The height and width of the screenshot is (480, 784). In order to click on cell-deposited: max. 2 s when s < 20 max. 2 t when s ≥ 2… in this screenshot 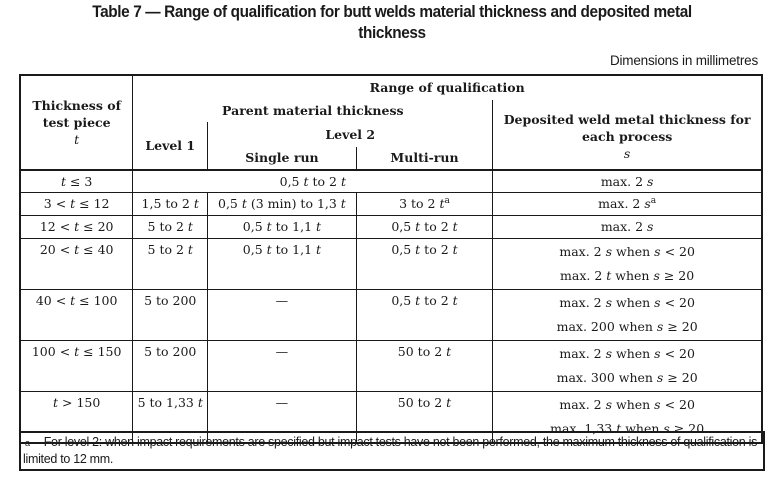, I will do `click(627, 264)`.